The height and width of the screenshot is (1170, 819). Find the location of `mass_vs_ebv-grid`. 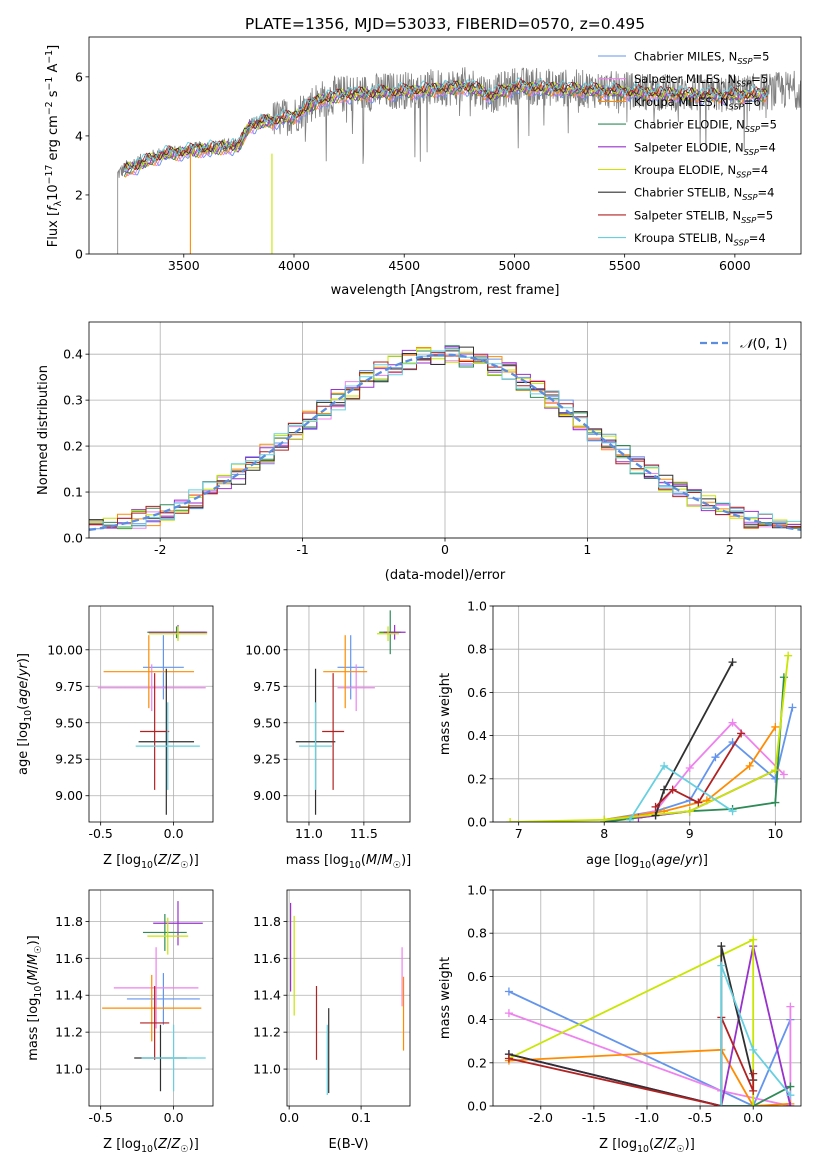

mass_vs_ebv-grid is located at coordinates (348, 998).